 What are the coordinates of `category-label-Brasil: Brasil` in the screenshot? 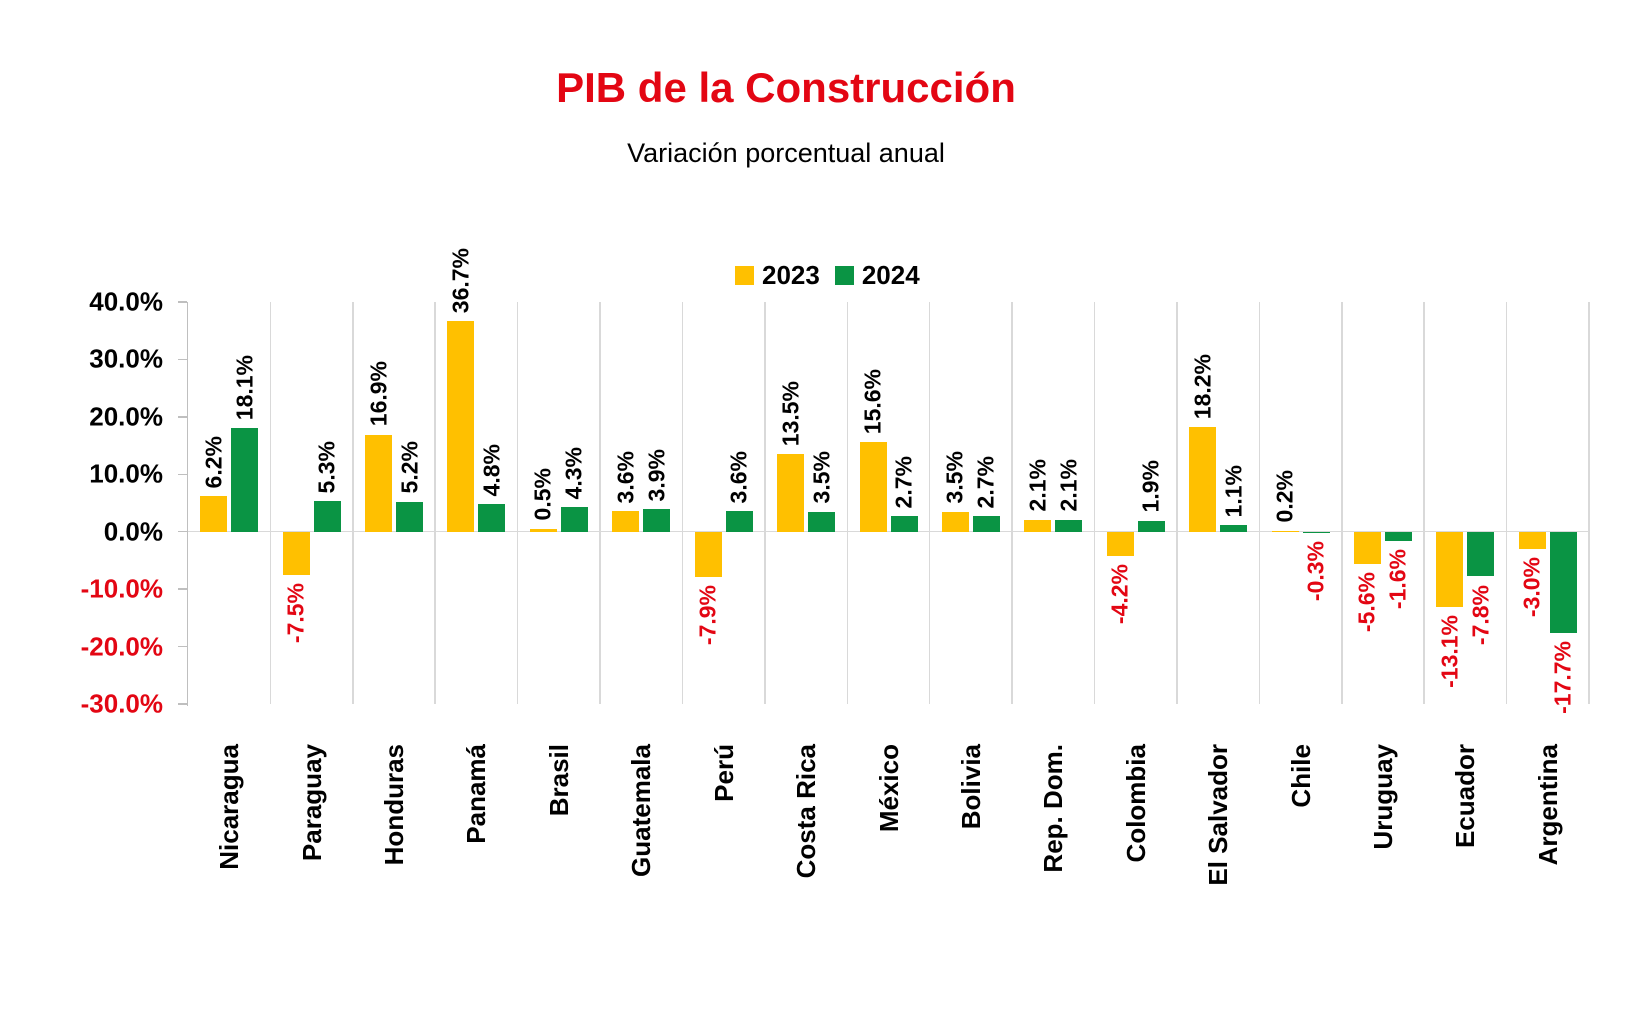 It's located at (558, 780).